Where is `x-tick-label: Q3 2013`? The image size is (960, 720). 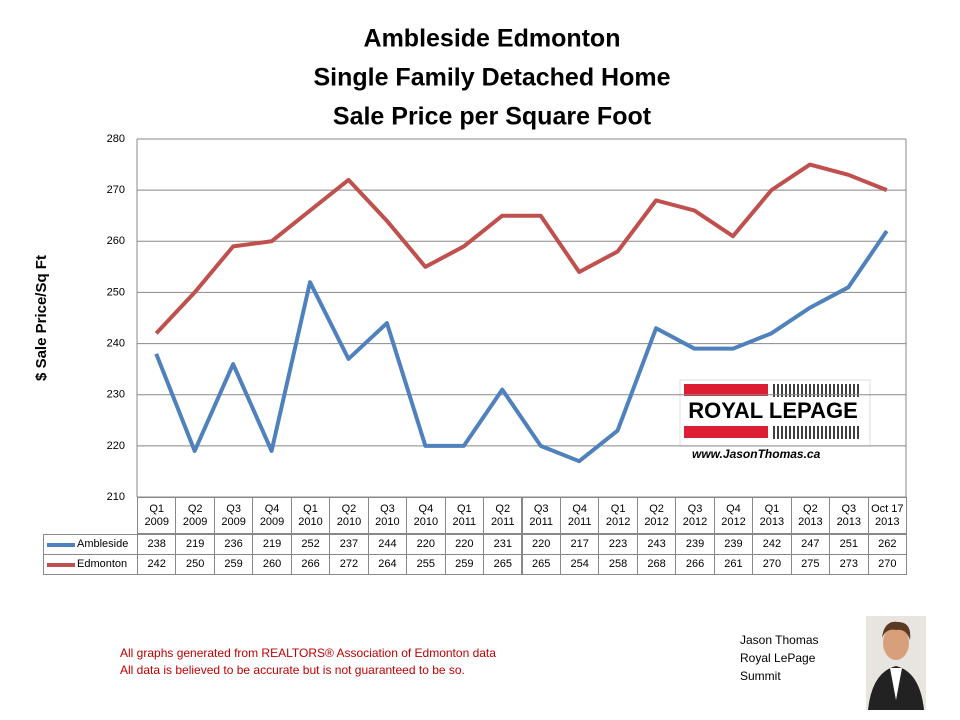
x-tick-label: Q3 2013 is located at coordinates (849, 515).